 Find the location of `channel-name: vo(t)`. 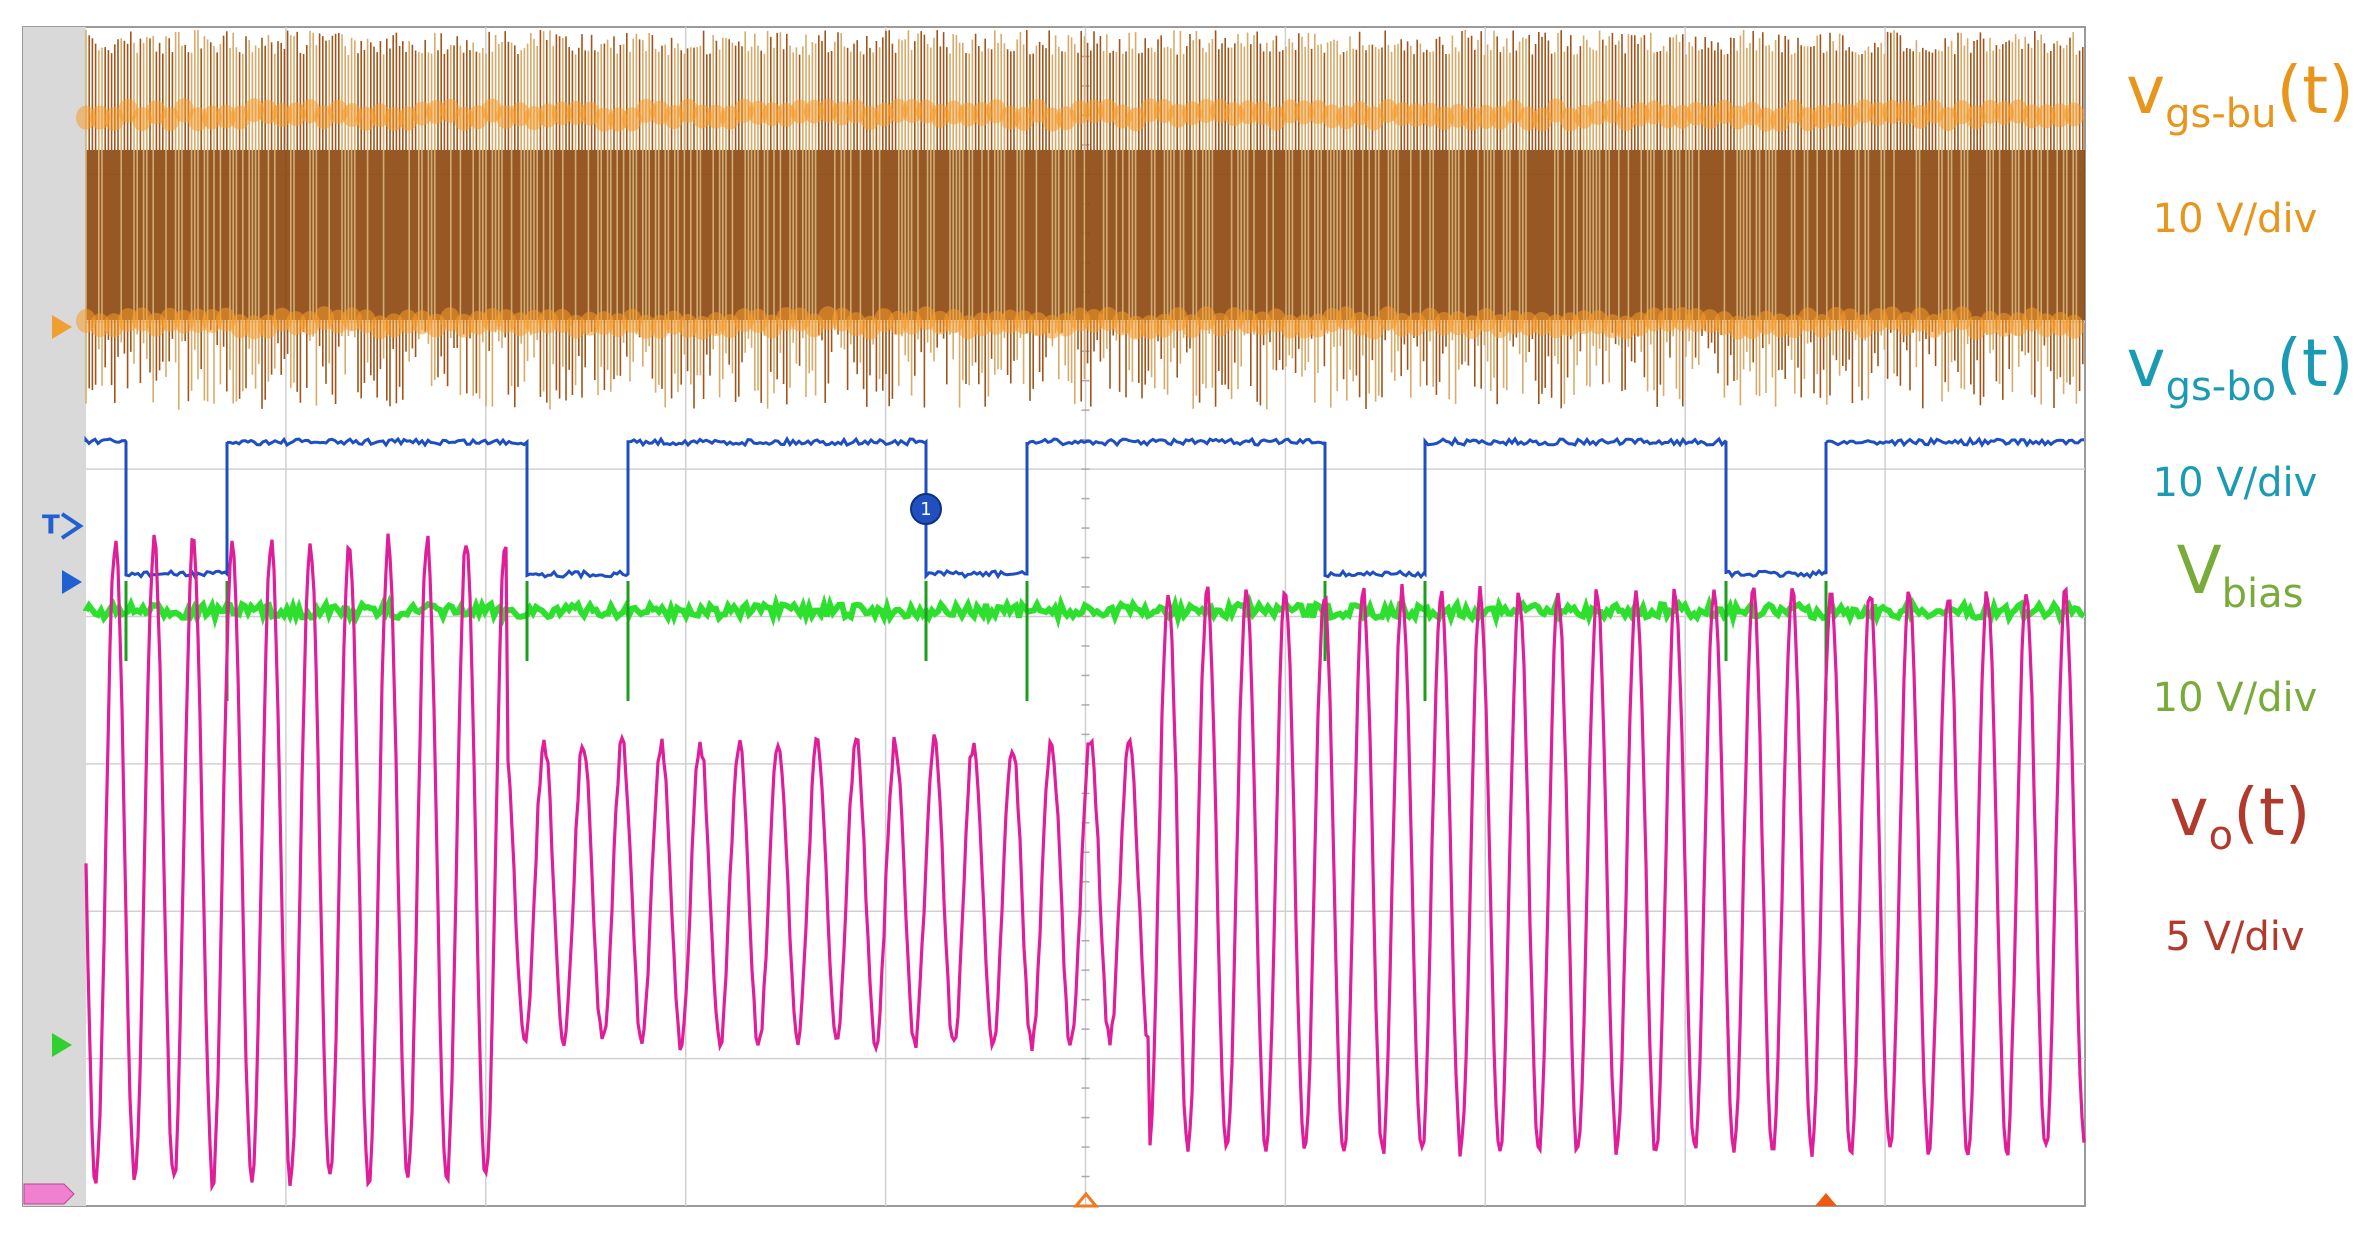

channel-name: vo(t) is located at coordinates (2240, 816).